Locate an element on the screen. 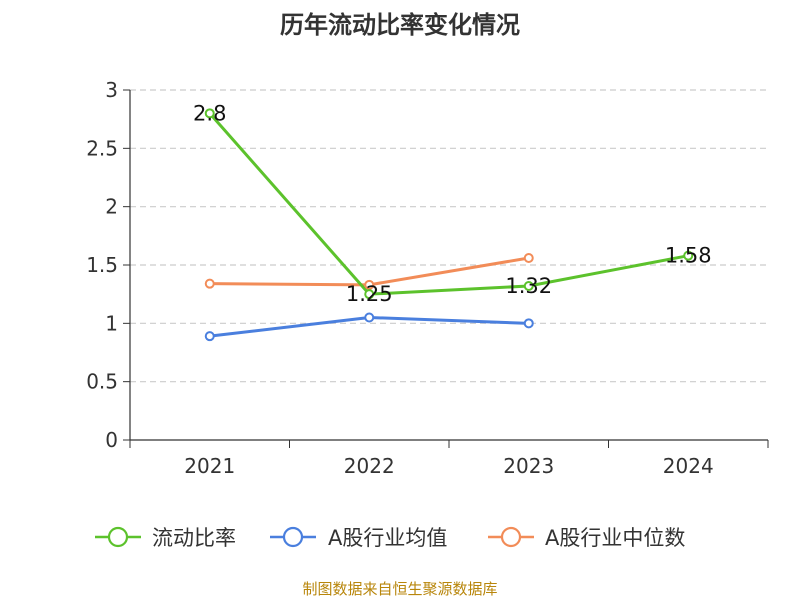 The width and height of the screenshot is (800, 600). source-note: 制图数据来自恒生聚源数据库 is located at coordinates (399, 589).